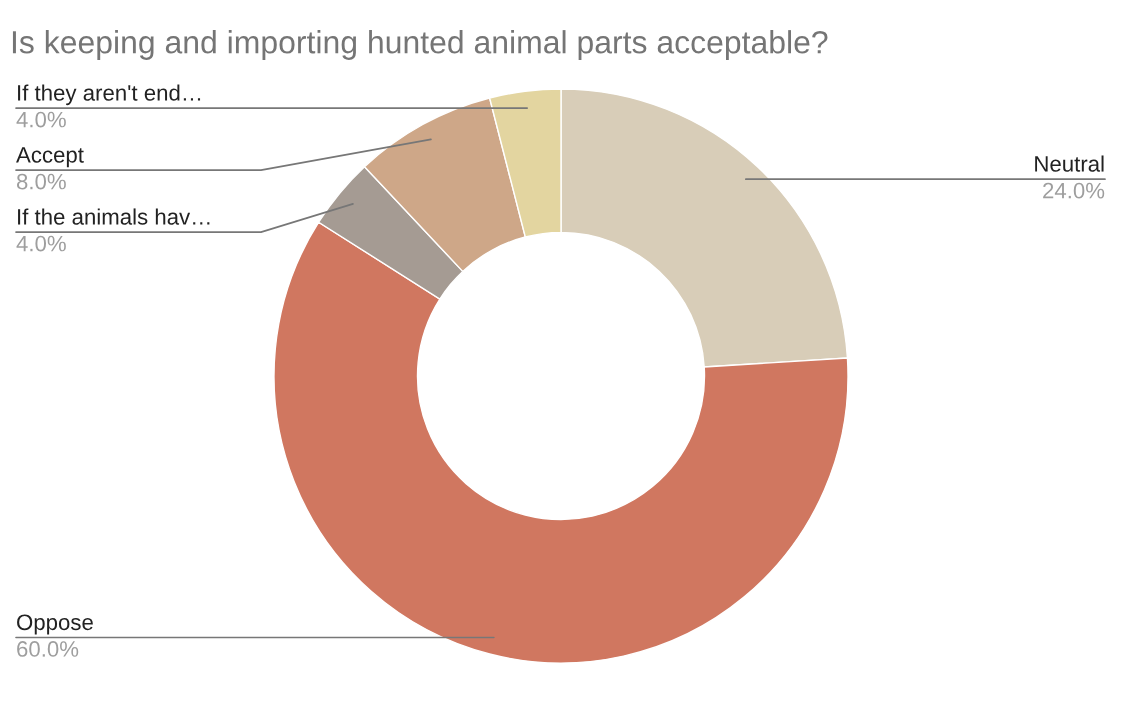 The width and height of the screenshot is (1124, 708). I want to click on slice-label: Accept, so click(50, 157).